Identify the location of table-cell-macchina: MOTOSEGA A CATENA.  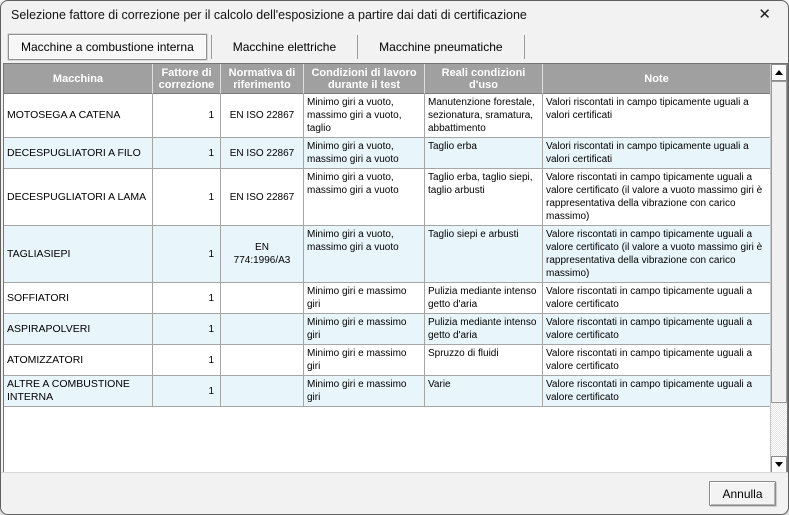
(78, 116).